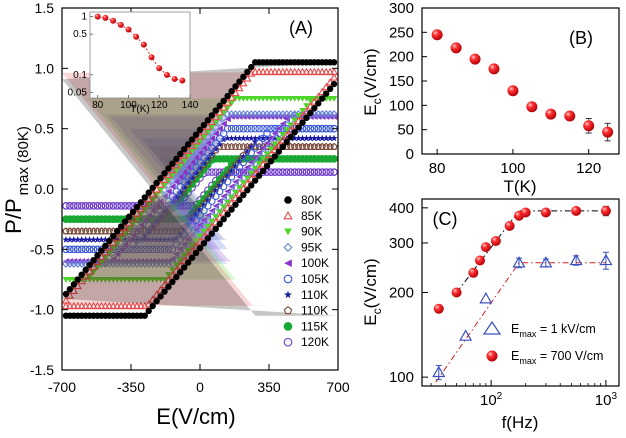 The width and height of the screenshot is (626, 438). Describe the element at coordinates (140, 48) in the screenshot. I see `inset-line` at that location.